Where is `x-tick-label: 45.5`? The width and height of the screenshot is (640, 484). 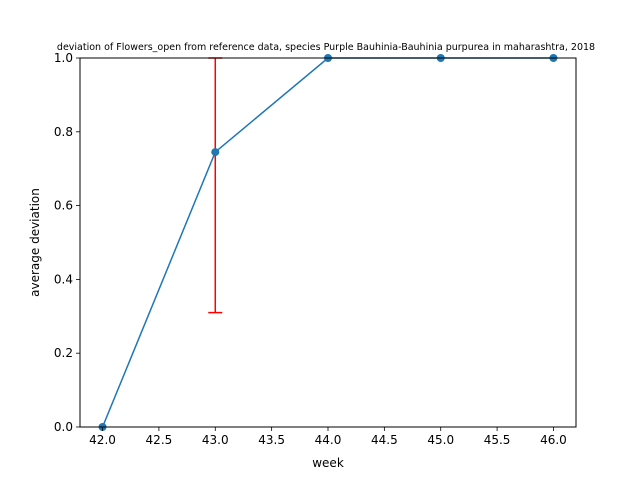 x-tick-label: 45.5 is located at coordinates (497, 440).